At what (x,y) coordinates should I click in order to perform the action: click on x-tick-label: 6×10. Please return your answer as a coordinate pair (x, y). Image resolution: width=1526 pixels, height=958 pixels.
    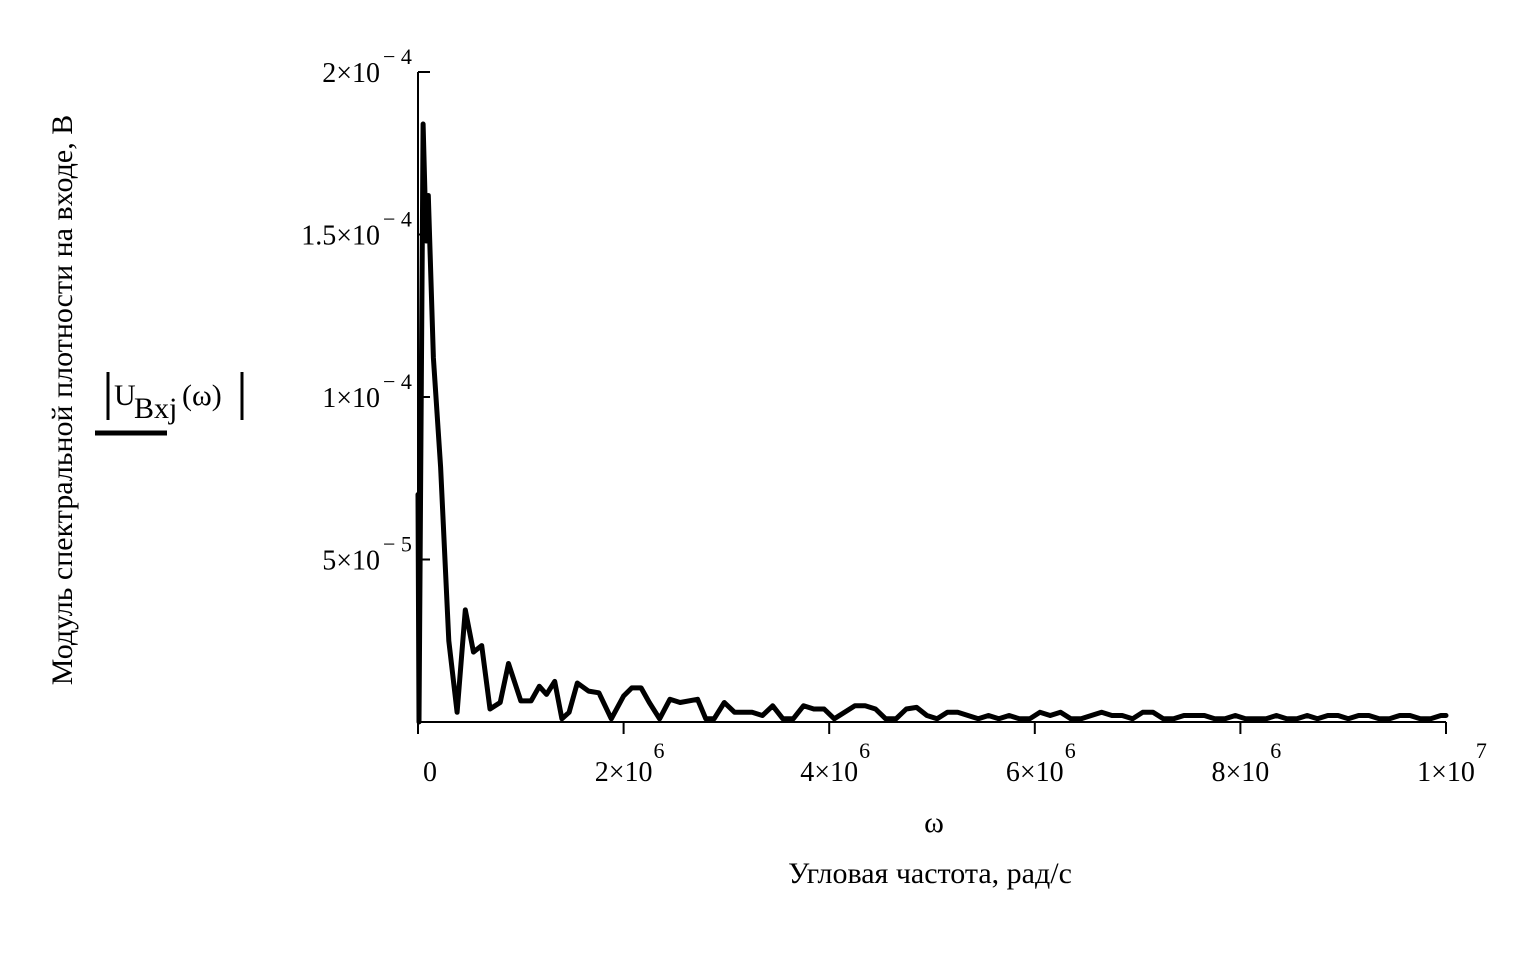
    Looking at the image, I should click on (1035, 772).